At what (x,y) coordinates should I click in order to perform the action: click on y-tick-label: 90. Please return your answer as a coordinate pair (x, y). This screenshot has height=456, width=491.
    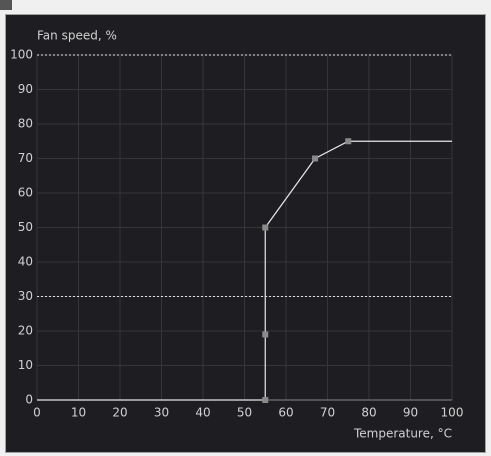
    Looking at the image, I should click on (25, 89).